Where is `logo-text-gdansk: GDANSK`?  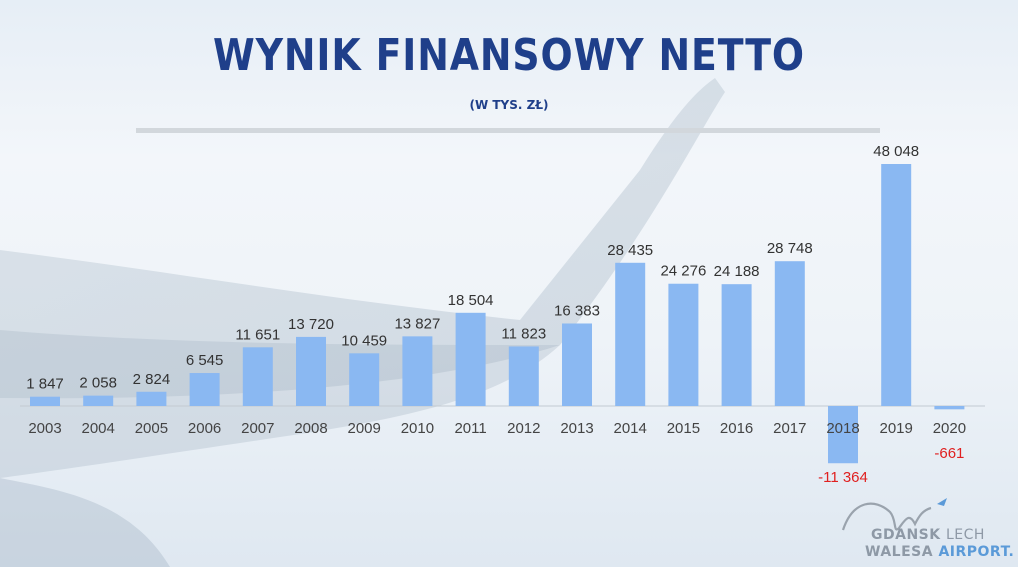
logo-text-gdansk: GDANSK is located at coordinates (906, 535).